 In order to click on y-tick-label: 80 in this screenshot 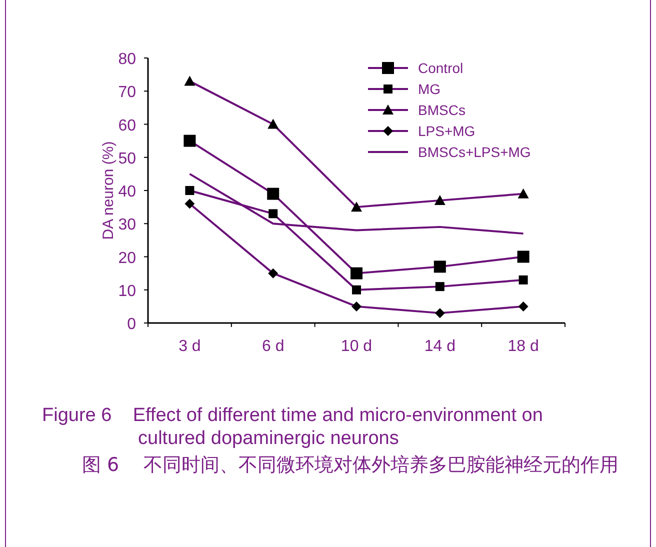, I will do `click(127, 59)`.